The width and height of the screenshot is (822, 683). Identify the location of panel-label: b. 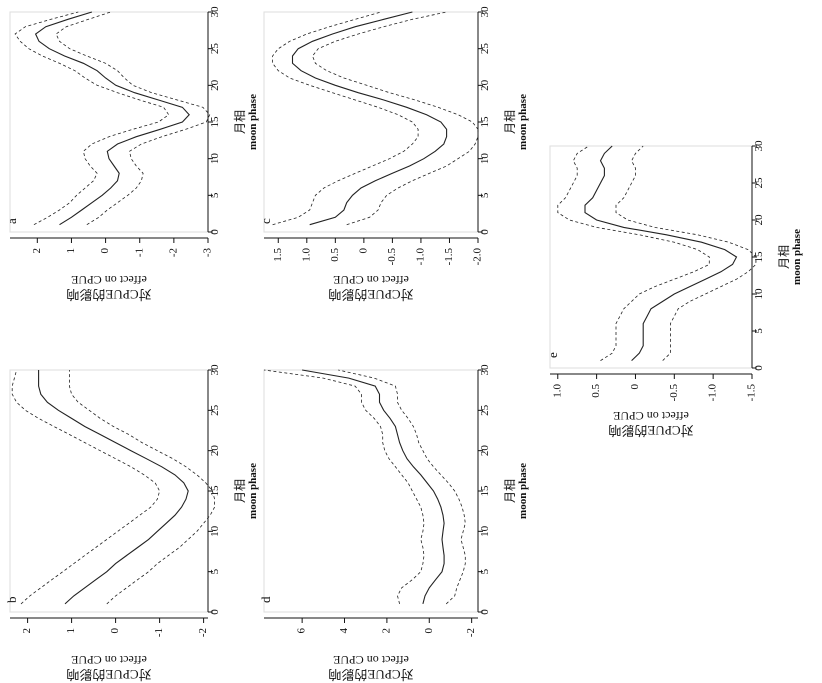
(11, 600).